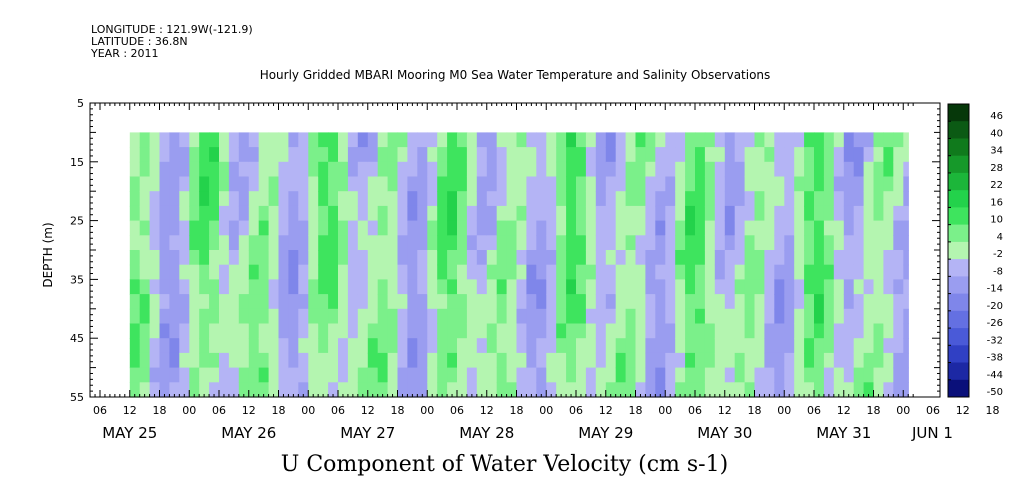 This screenshot has width=1009, height=504. Describe the element at coordinates (77, 162) in the screenshot. I see `y-tick-label: 15` at that location.